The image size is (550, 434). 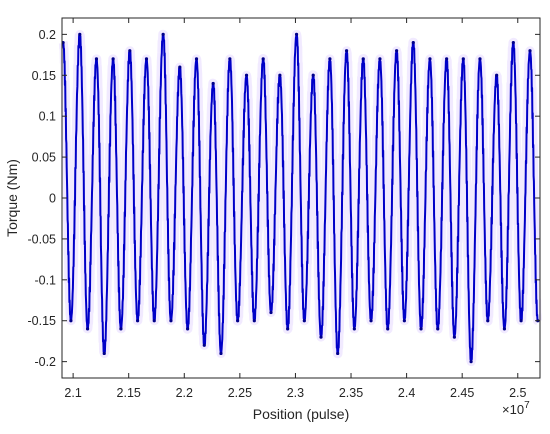 What do you see at coordinates (240, 393) in the screenshot?
I see `x-tick-label: 2.25` at bounding box center [240, 393].